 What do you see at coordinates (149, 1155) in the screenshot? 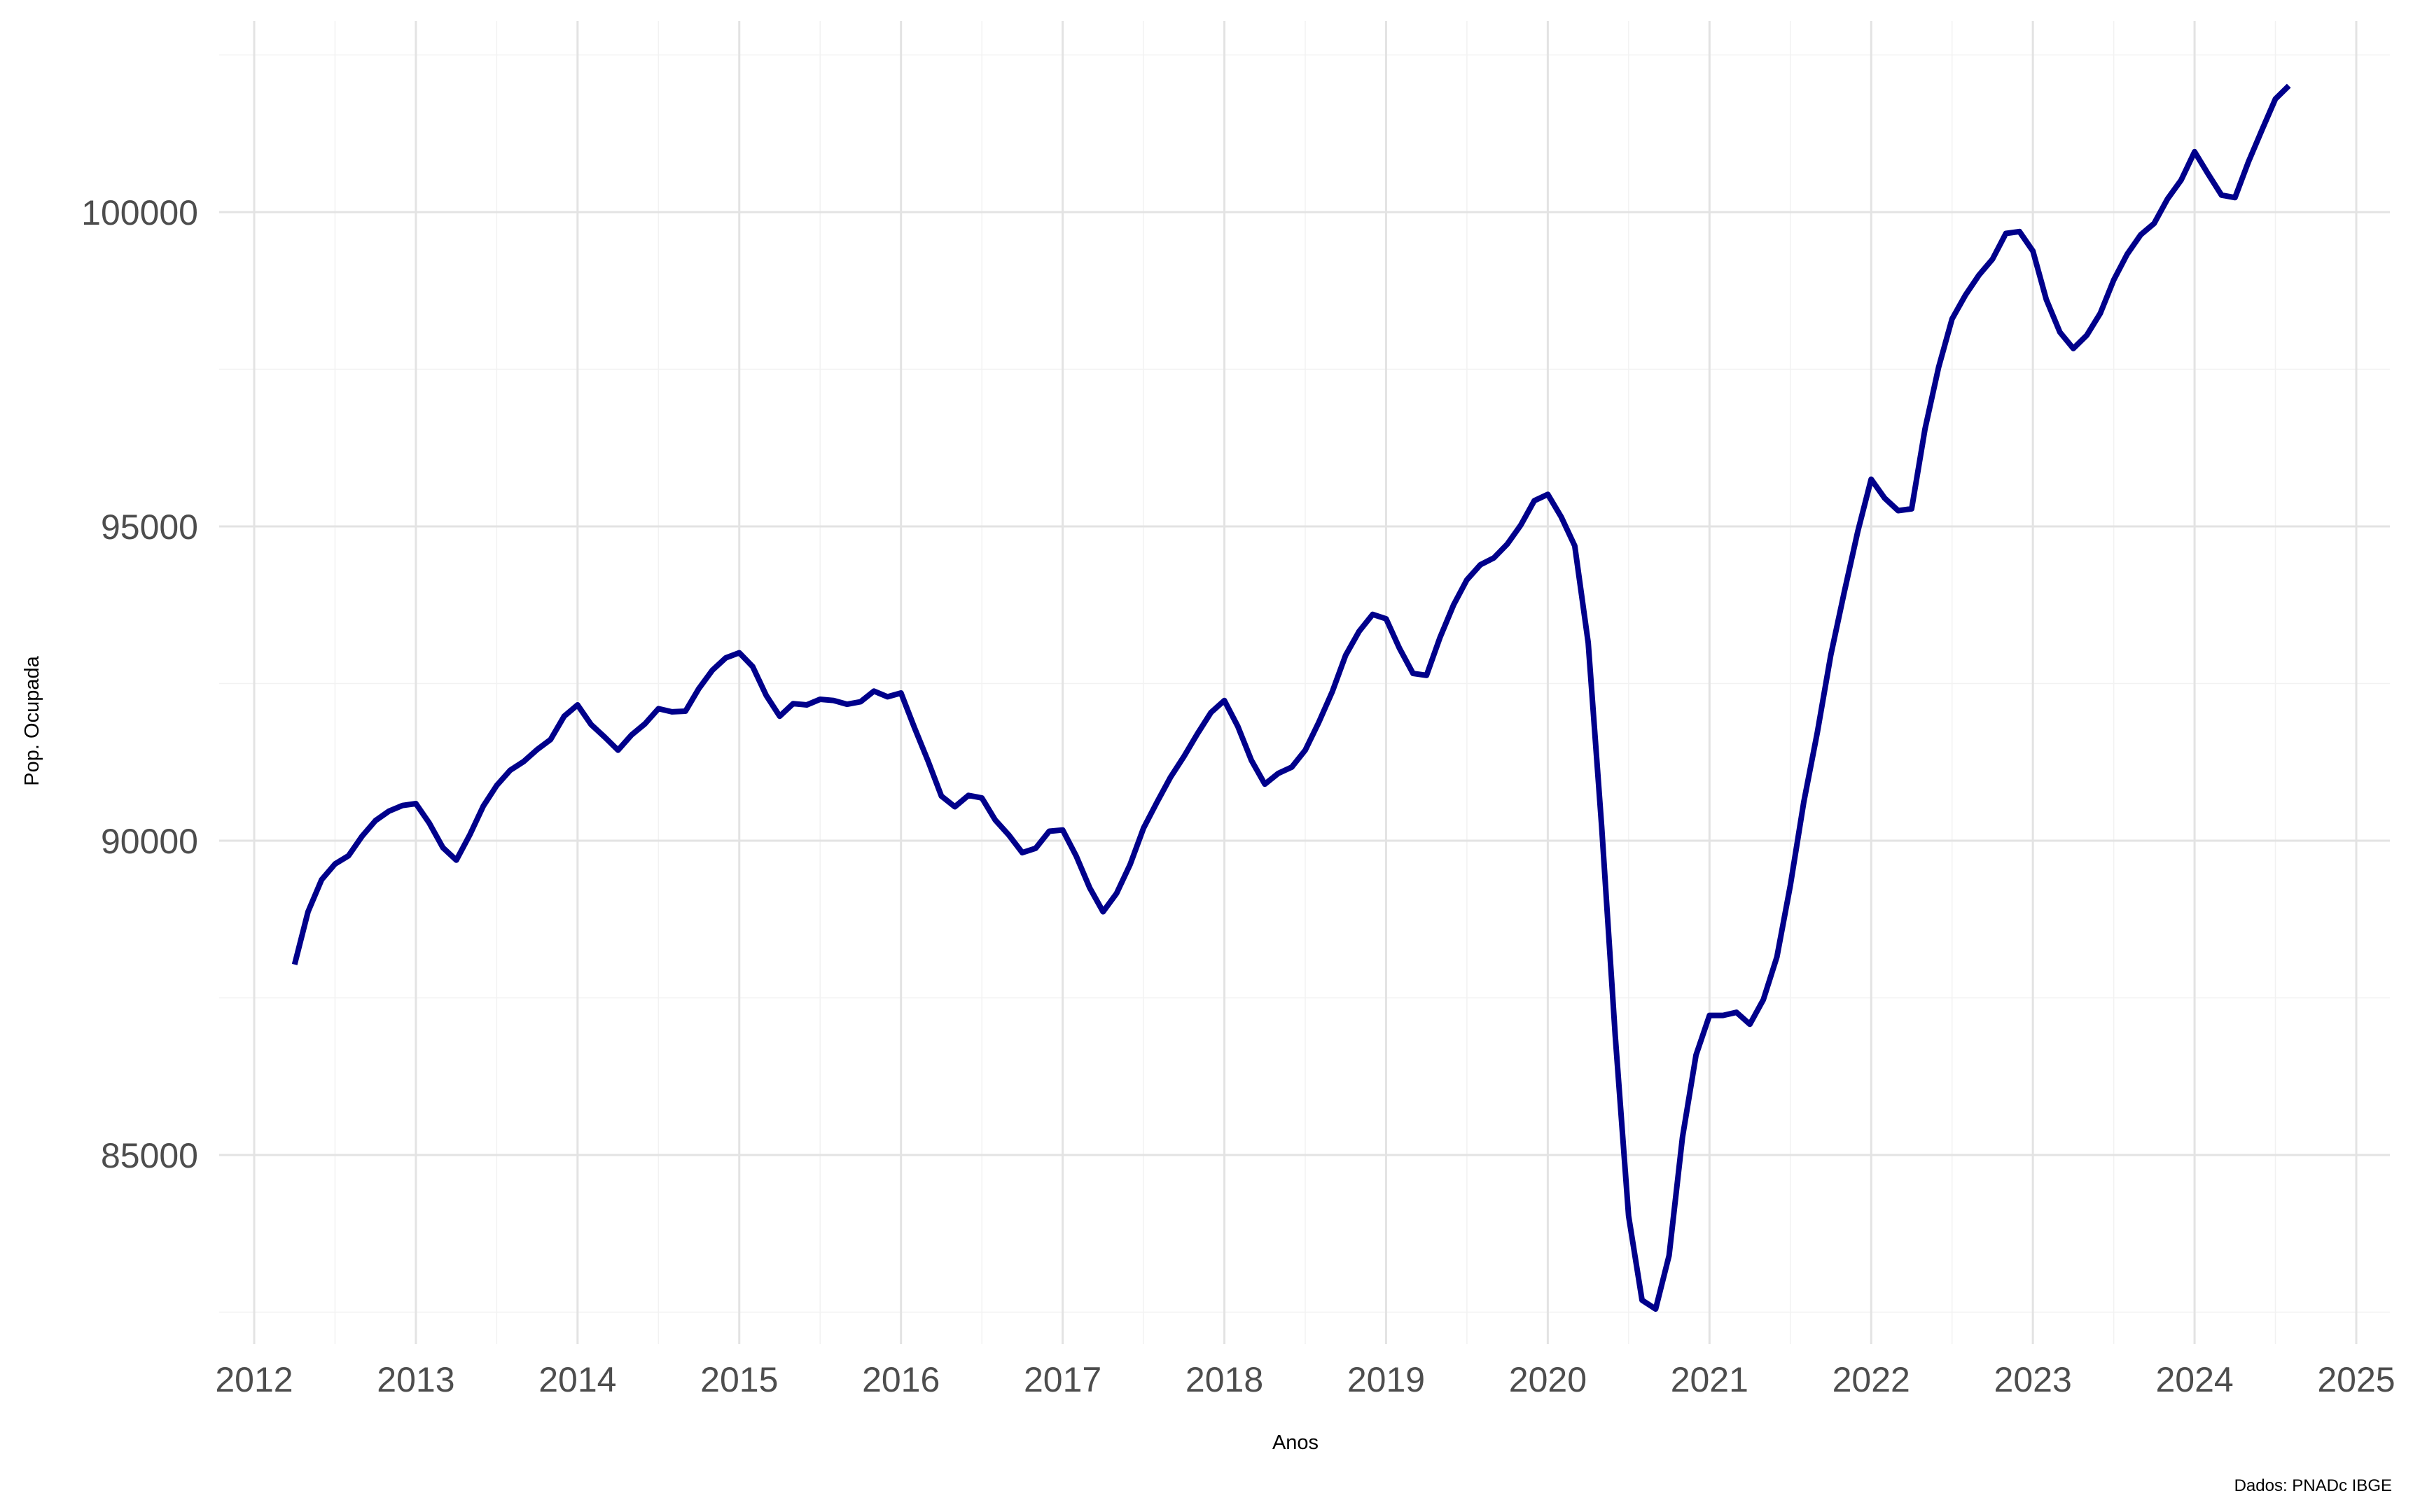
I see `y-tick-label: 85000` at bounding box center [149, 1155].